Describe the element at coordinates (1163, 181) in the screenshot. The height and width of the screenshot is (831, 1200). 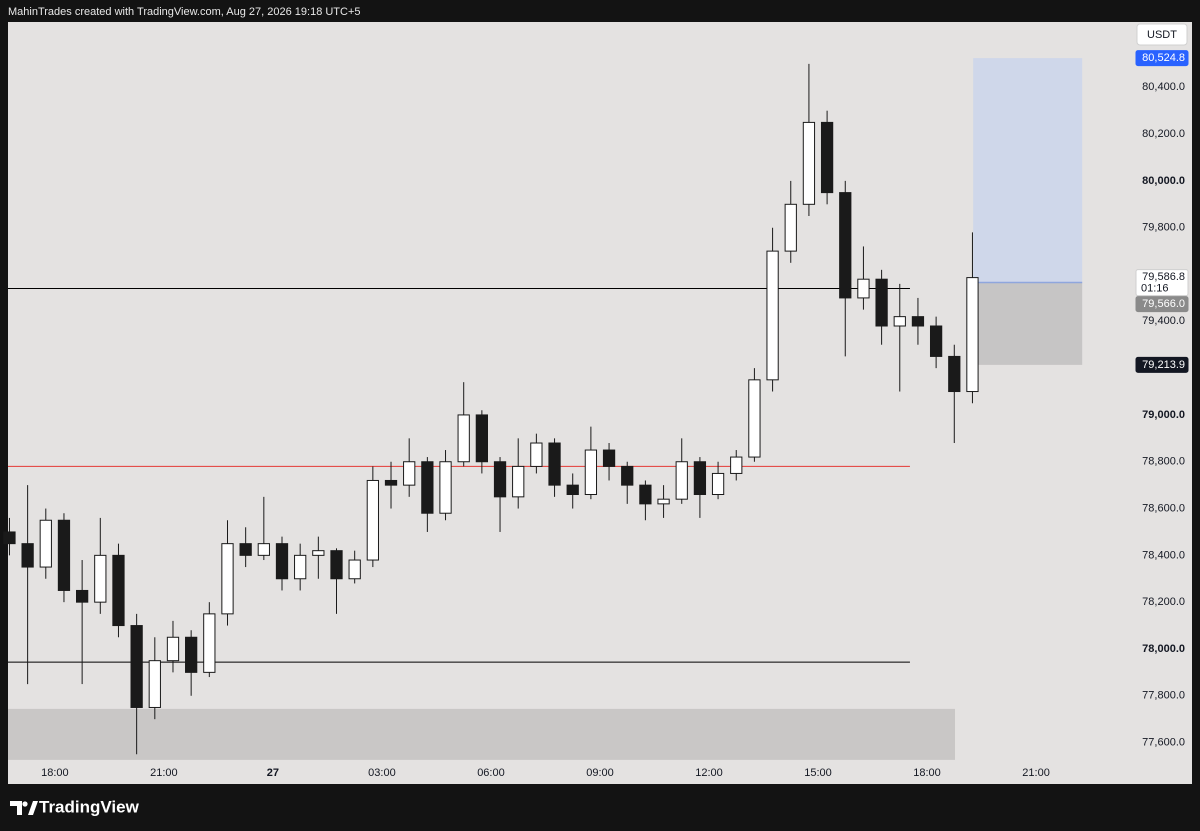
I see `y-tick-label: 80,000.0` at that location.